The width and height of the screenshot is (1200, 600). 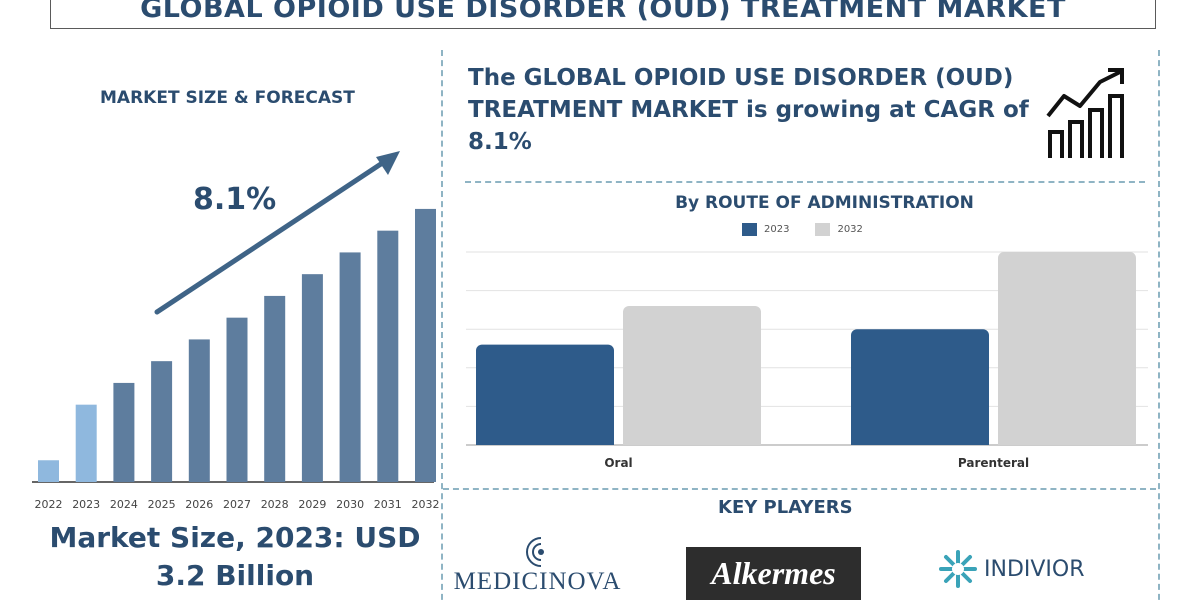 I want to click on vertical-divider, so click(x=442, y=325).